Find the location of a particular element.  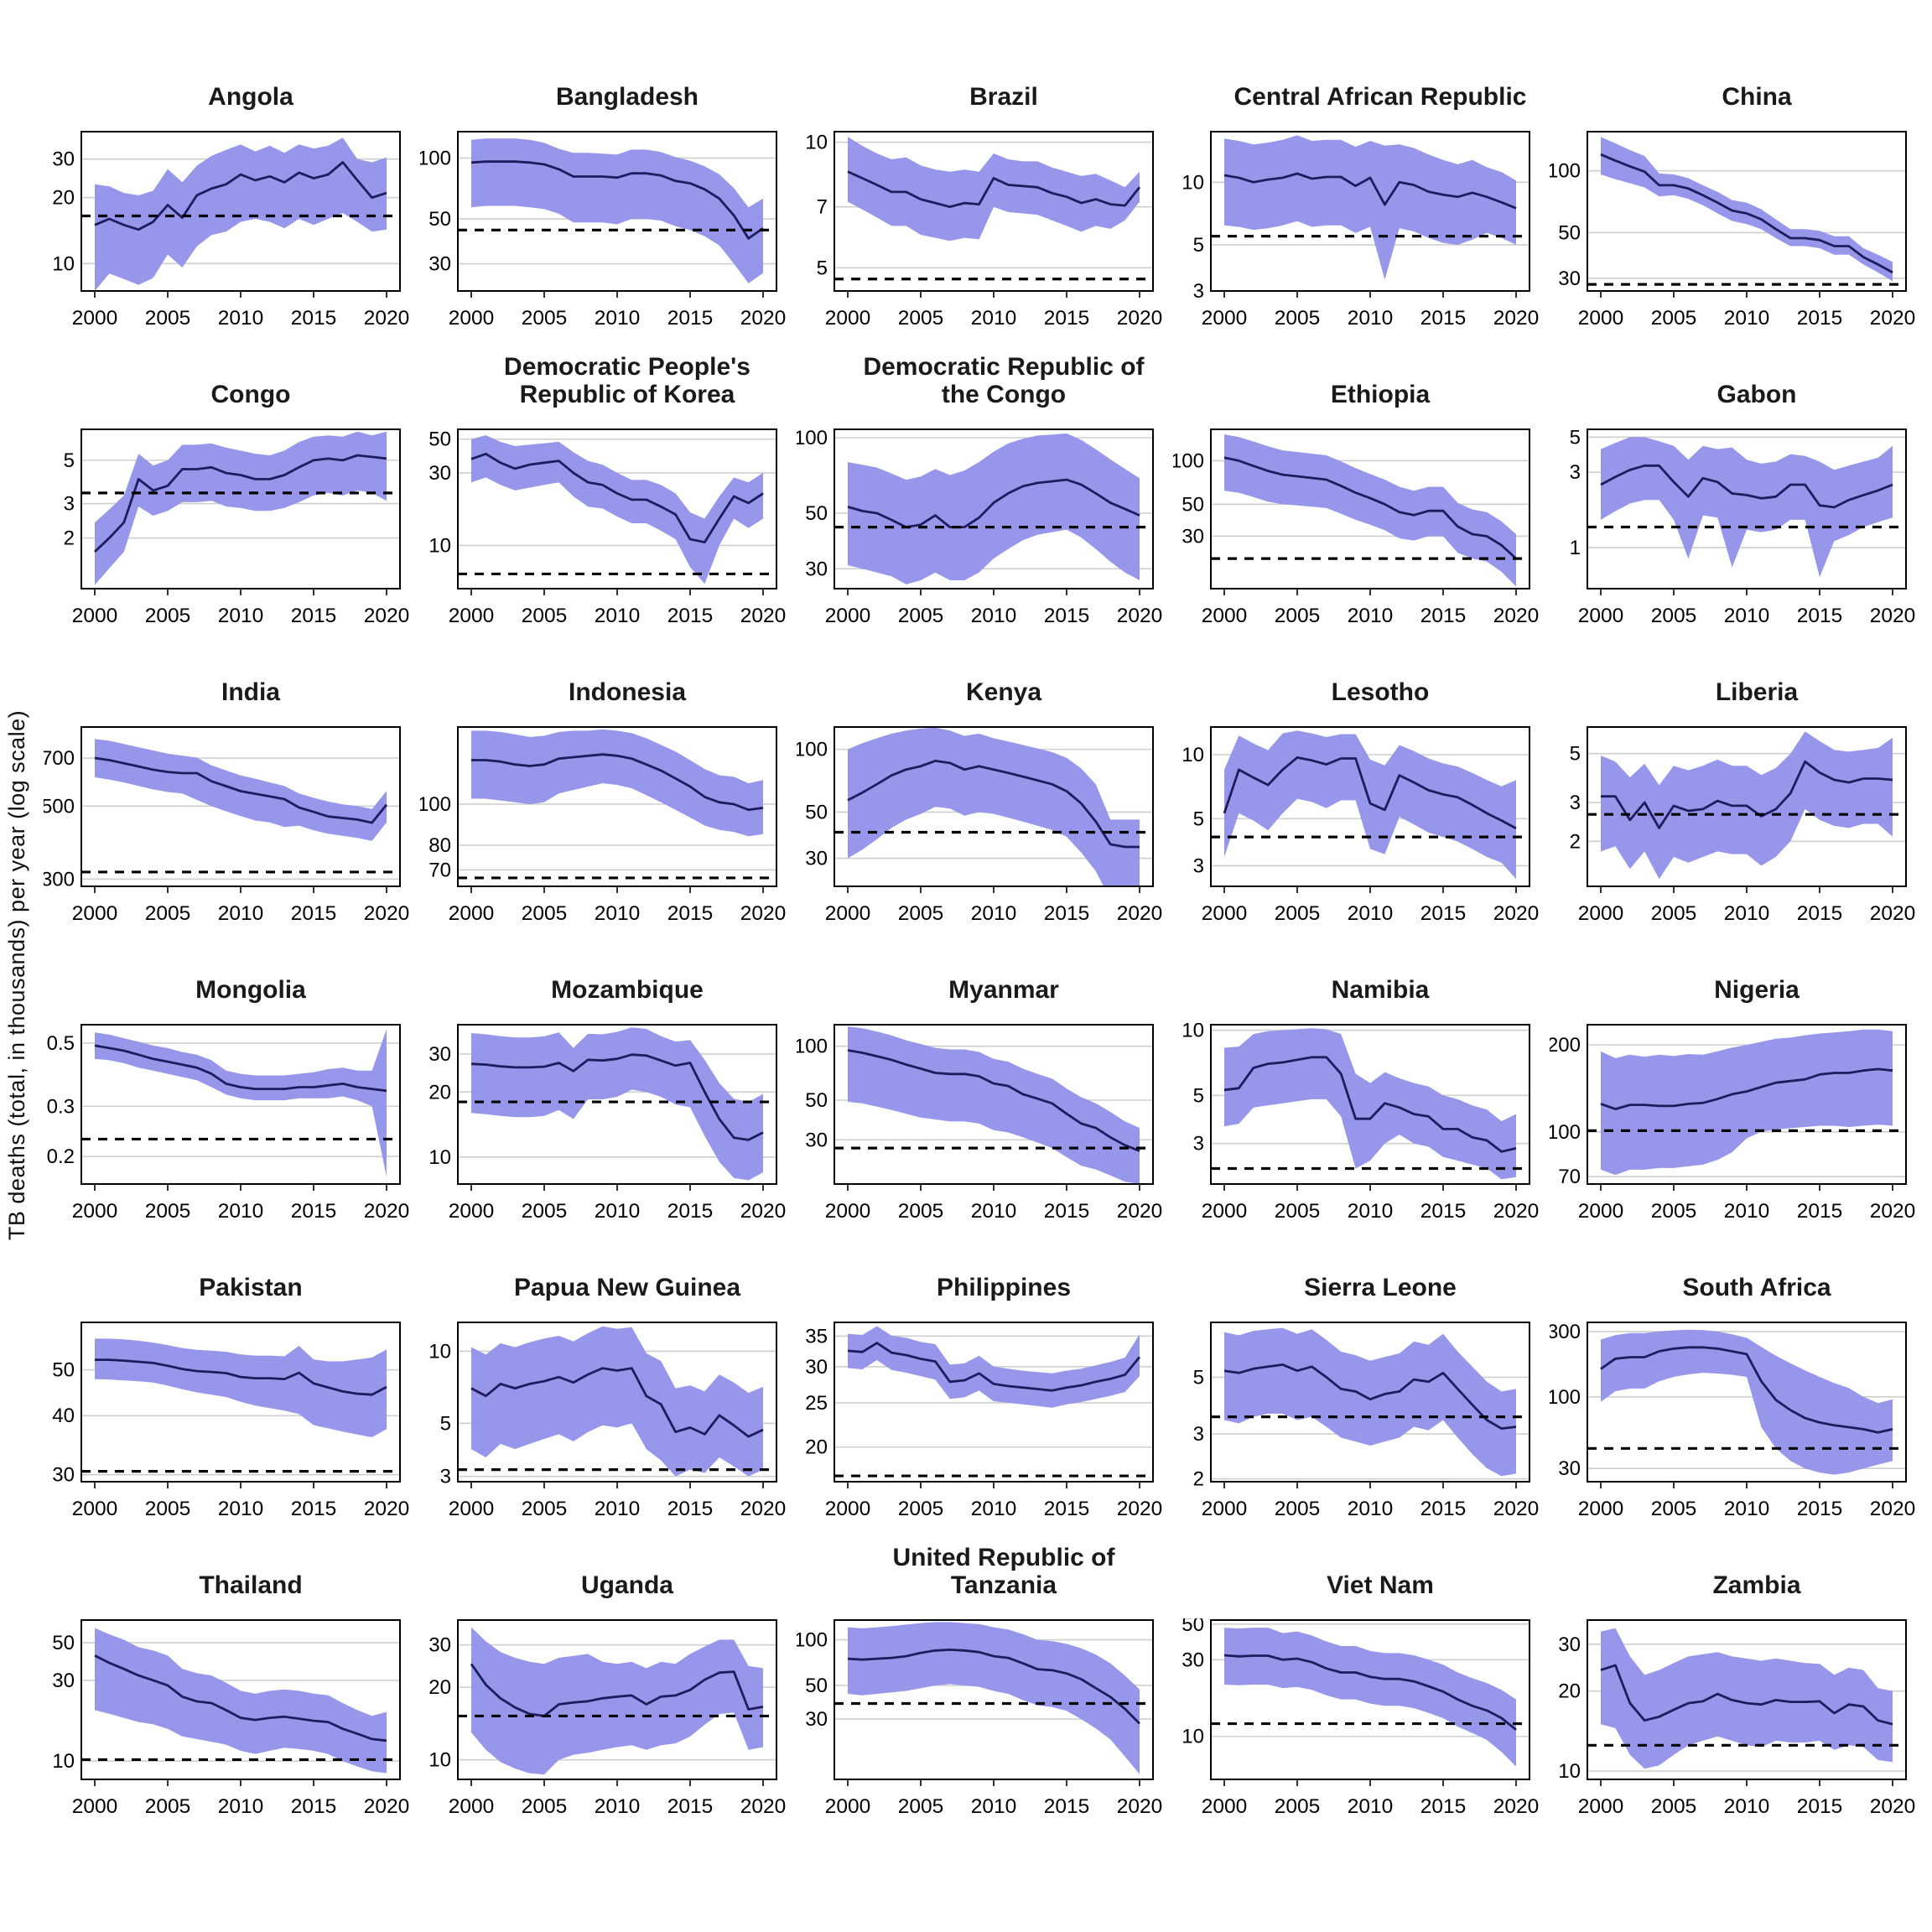

facet-title: Democratic People's Republic of Korea is located at coordinates (627, 380).